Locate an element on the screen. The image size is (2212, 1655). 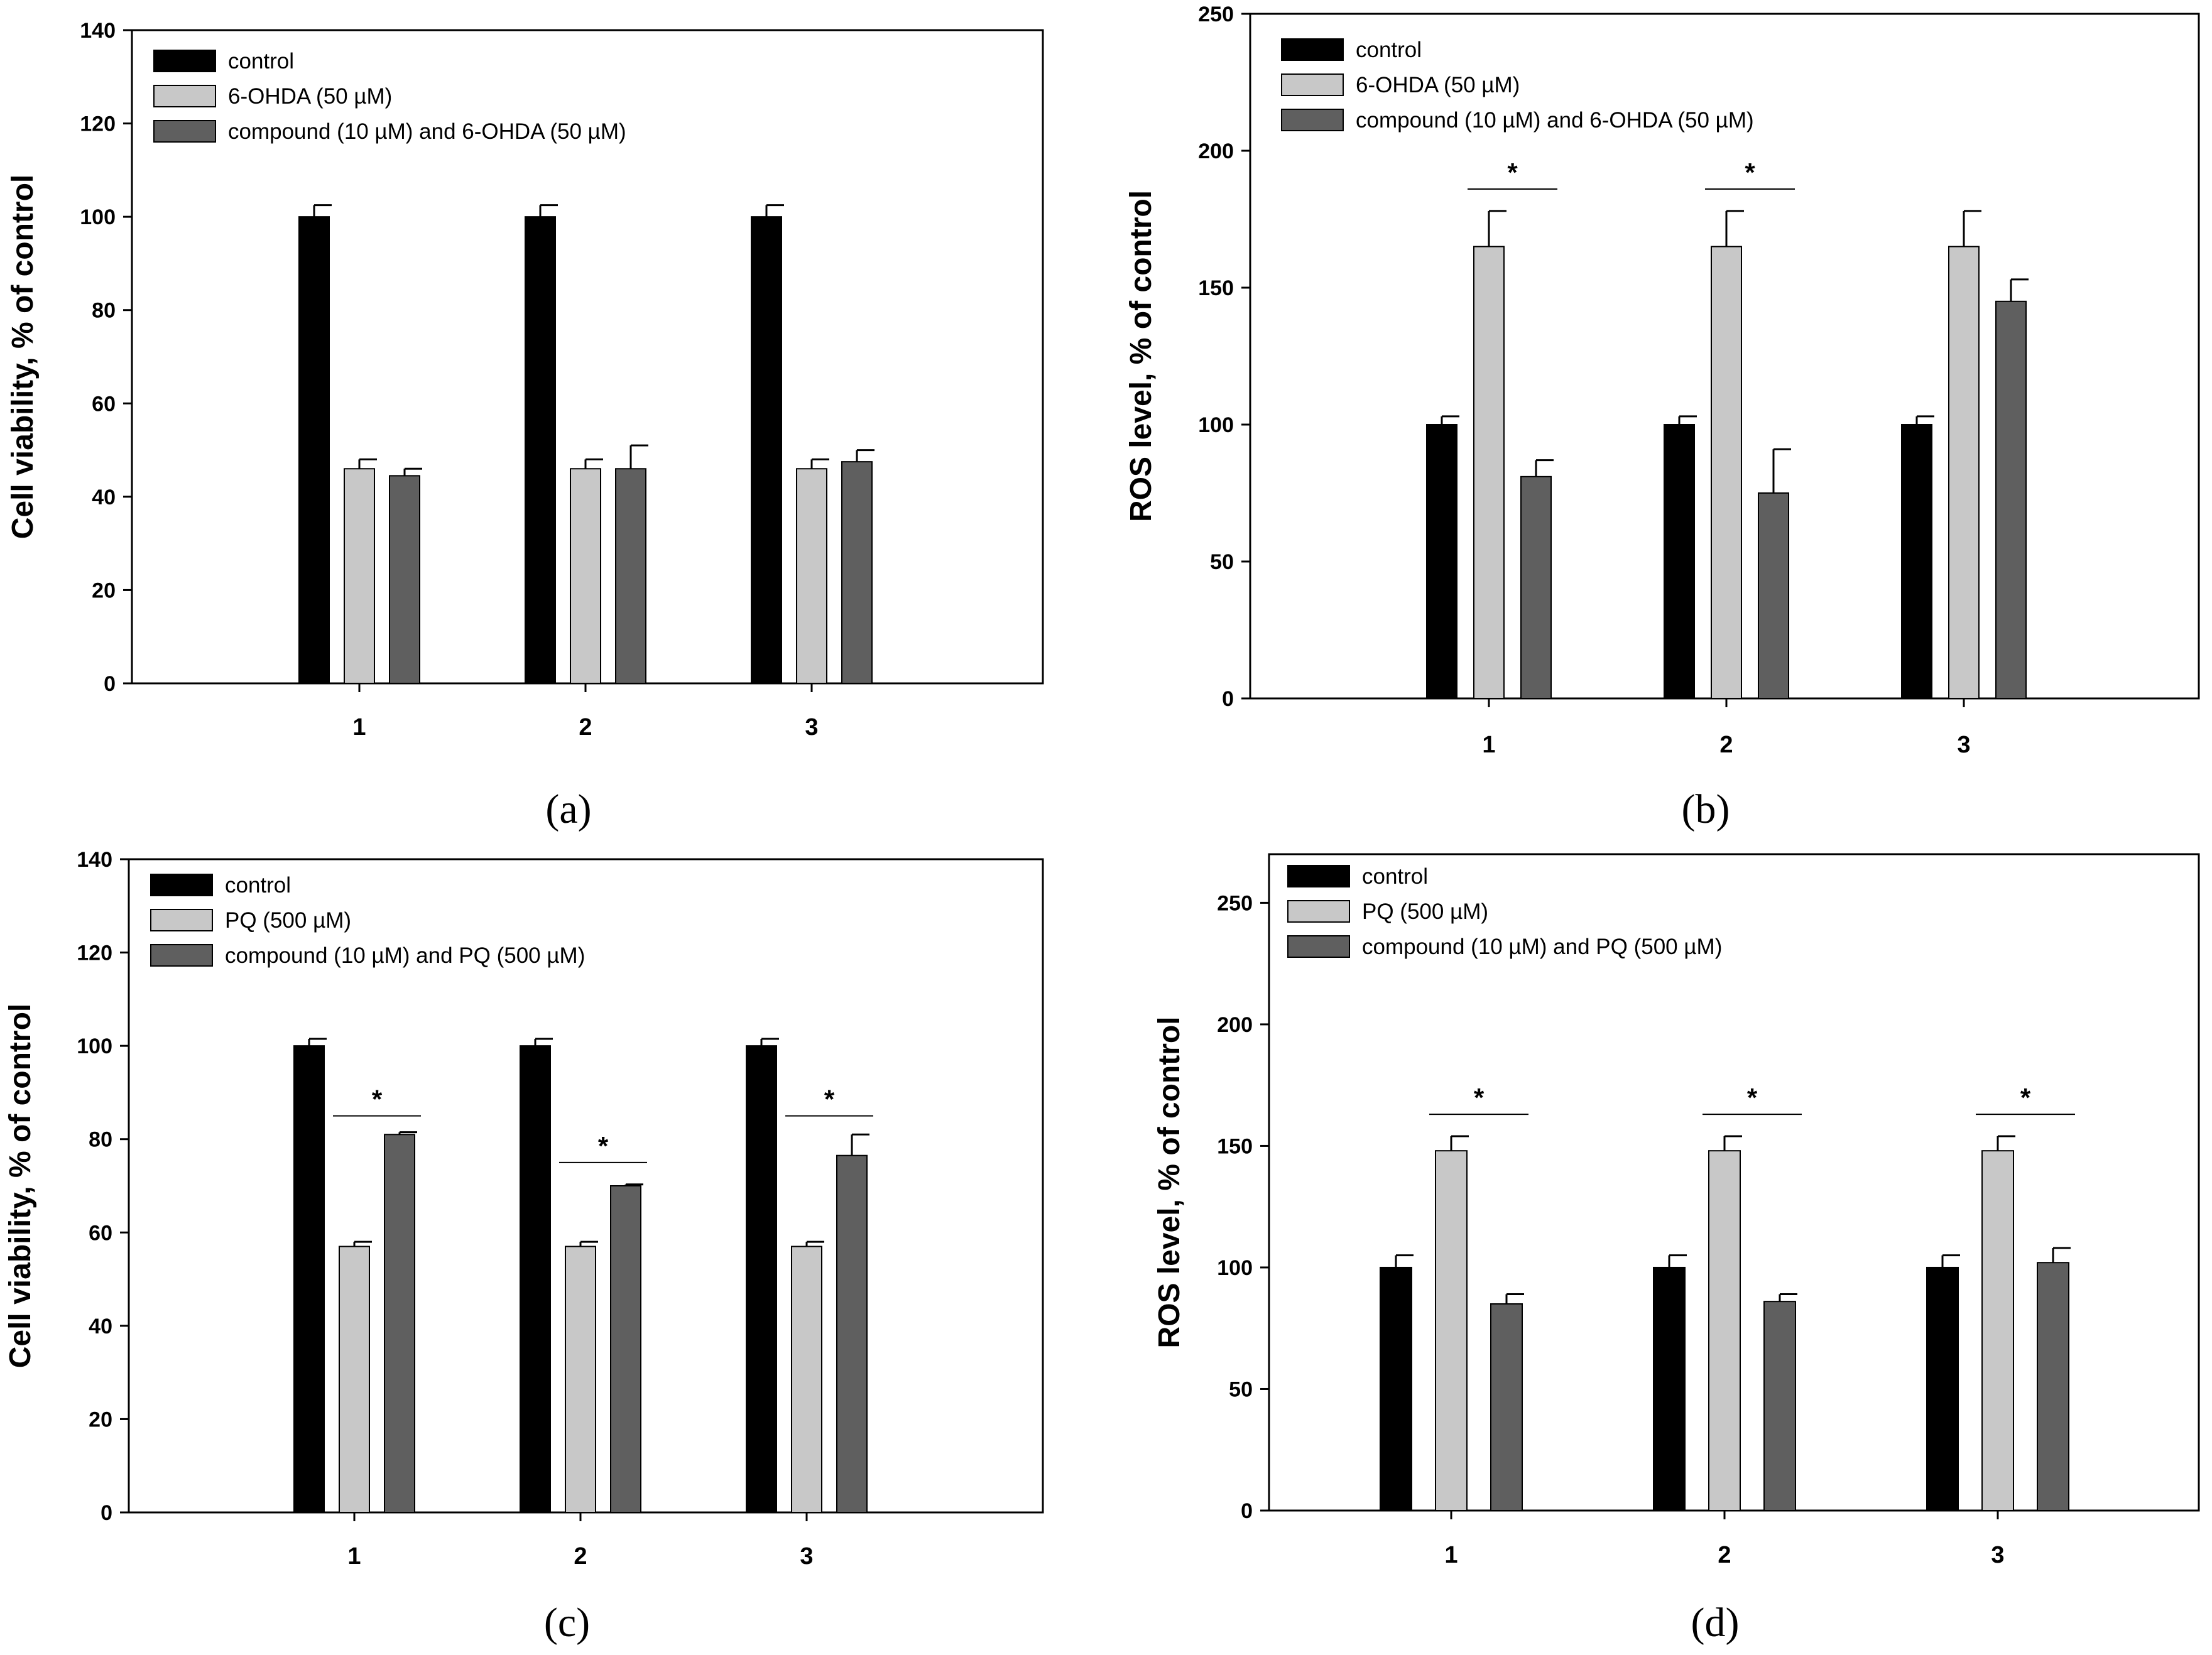
panel-label: (d) is located at coordinates (1715, 1623).